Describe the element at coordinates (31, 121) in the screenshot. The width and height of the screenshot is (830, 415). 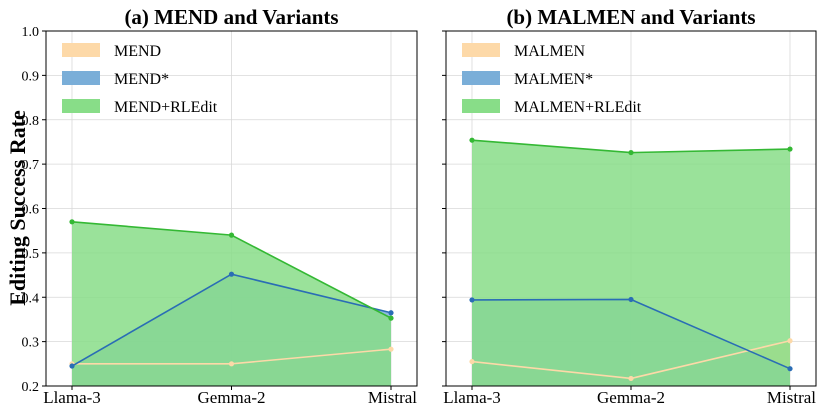
I see `y-tick-label: 0.8` at that location.